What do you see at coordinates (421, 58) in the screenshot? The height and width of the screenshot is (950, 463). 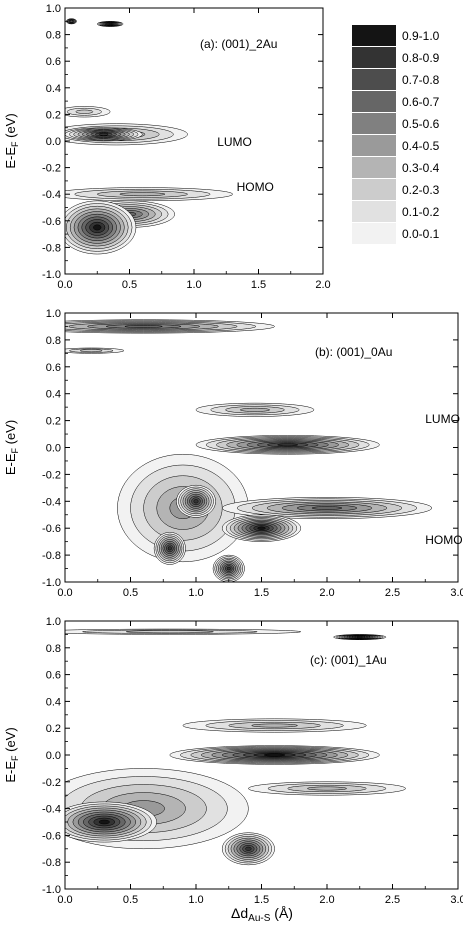 I see `legend-label: 0.8-0.9` at bounding box center [421, 58].